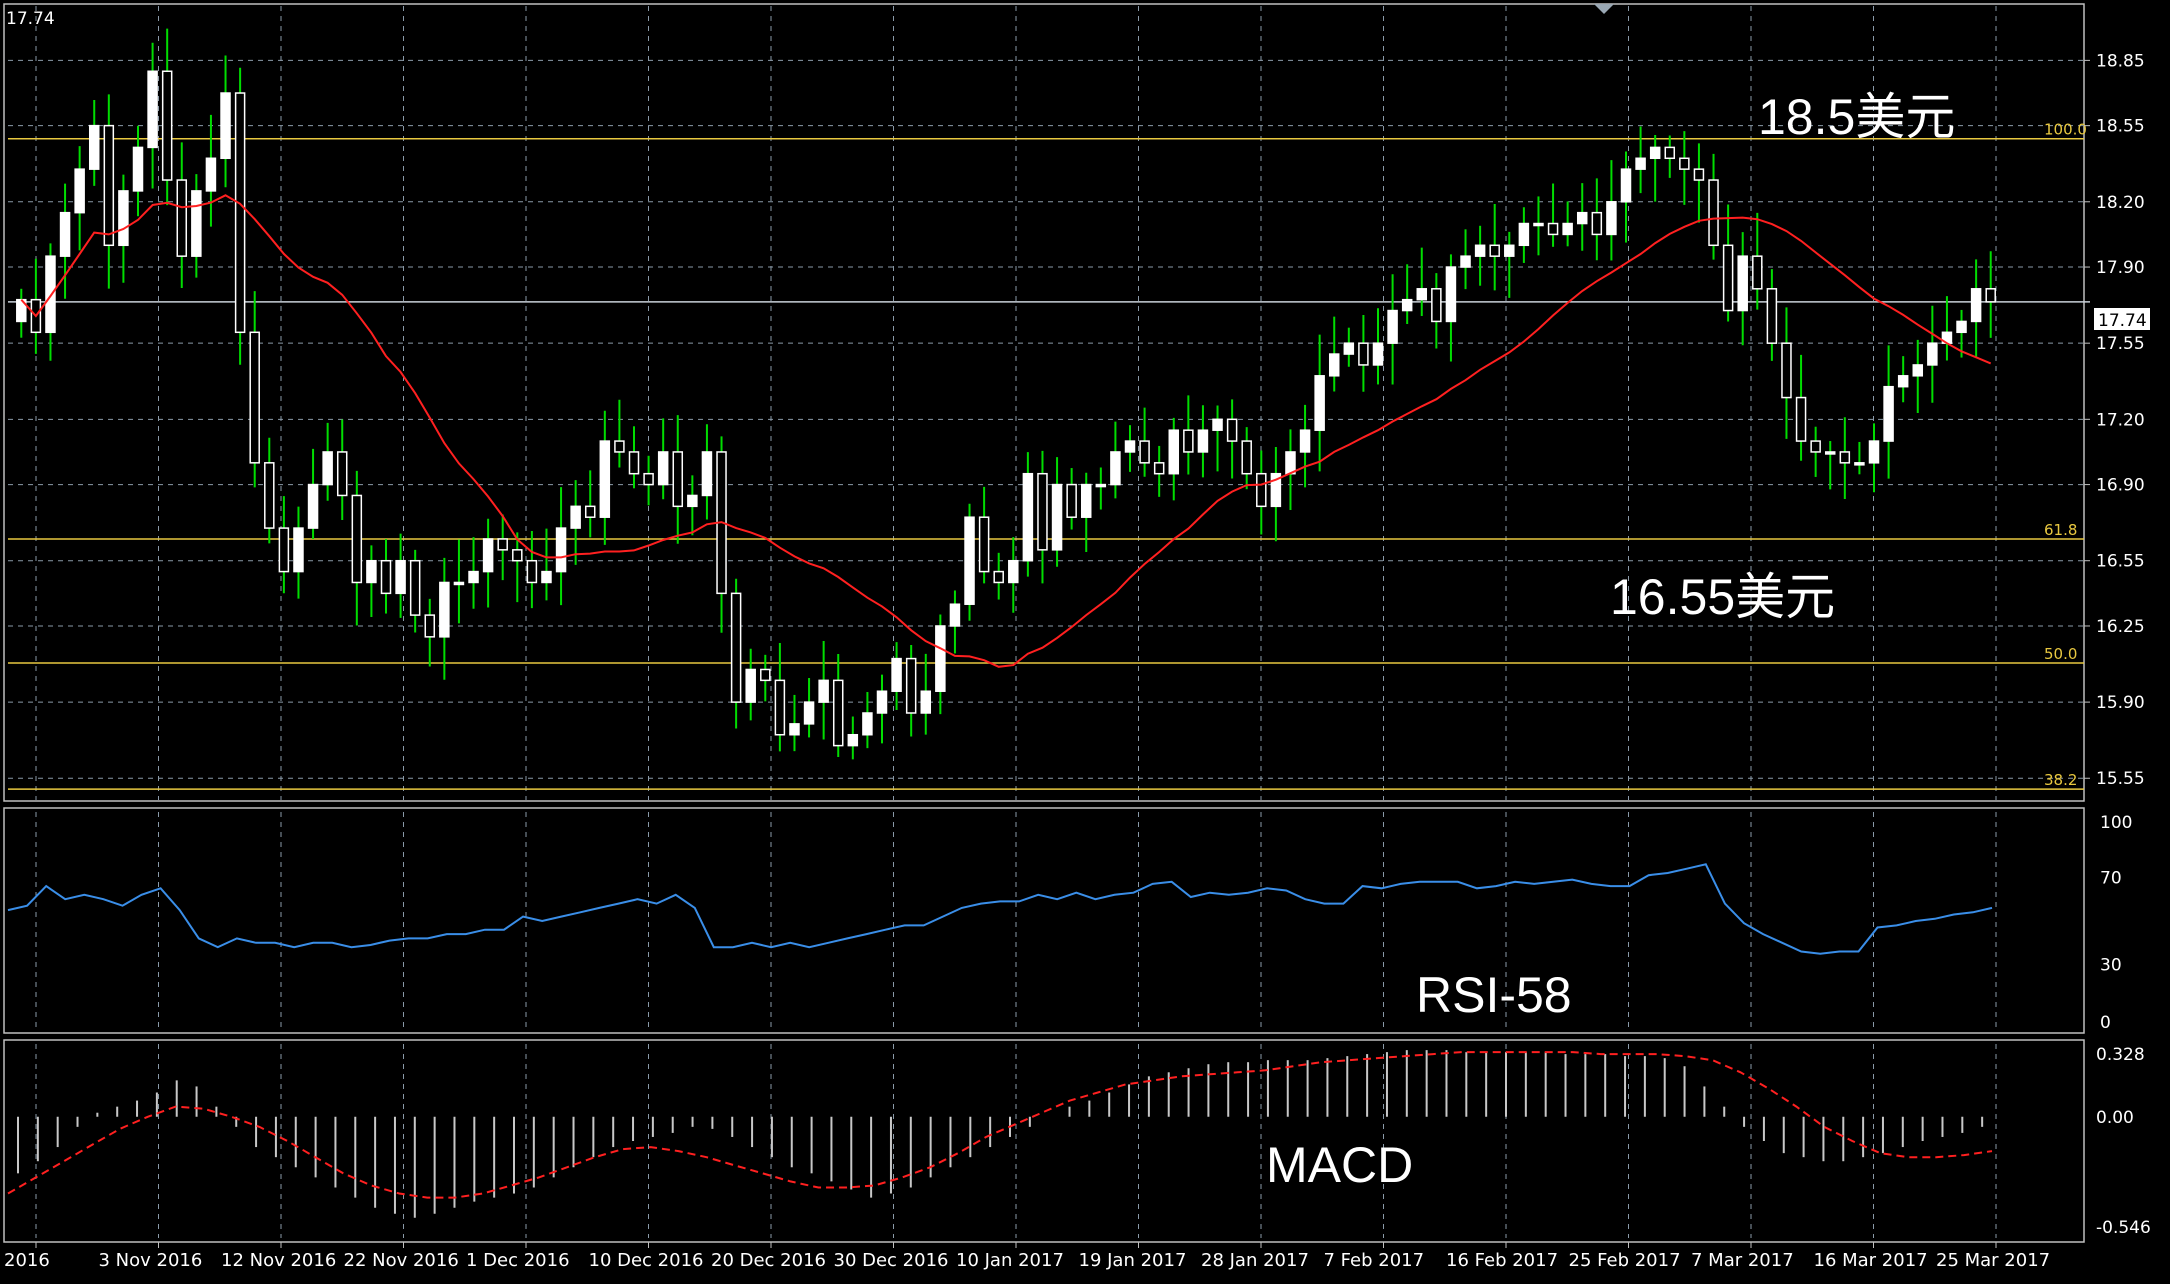 The height and width of the screenshot is (1284, 2170). What do you see at coordinates (1625, 1260) in the screenshot?
I see `x-tick-label: 25 Feb 2017` at bounding box center [1625, 1260].